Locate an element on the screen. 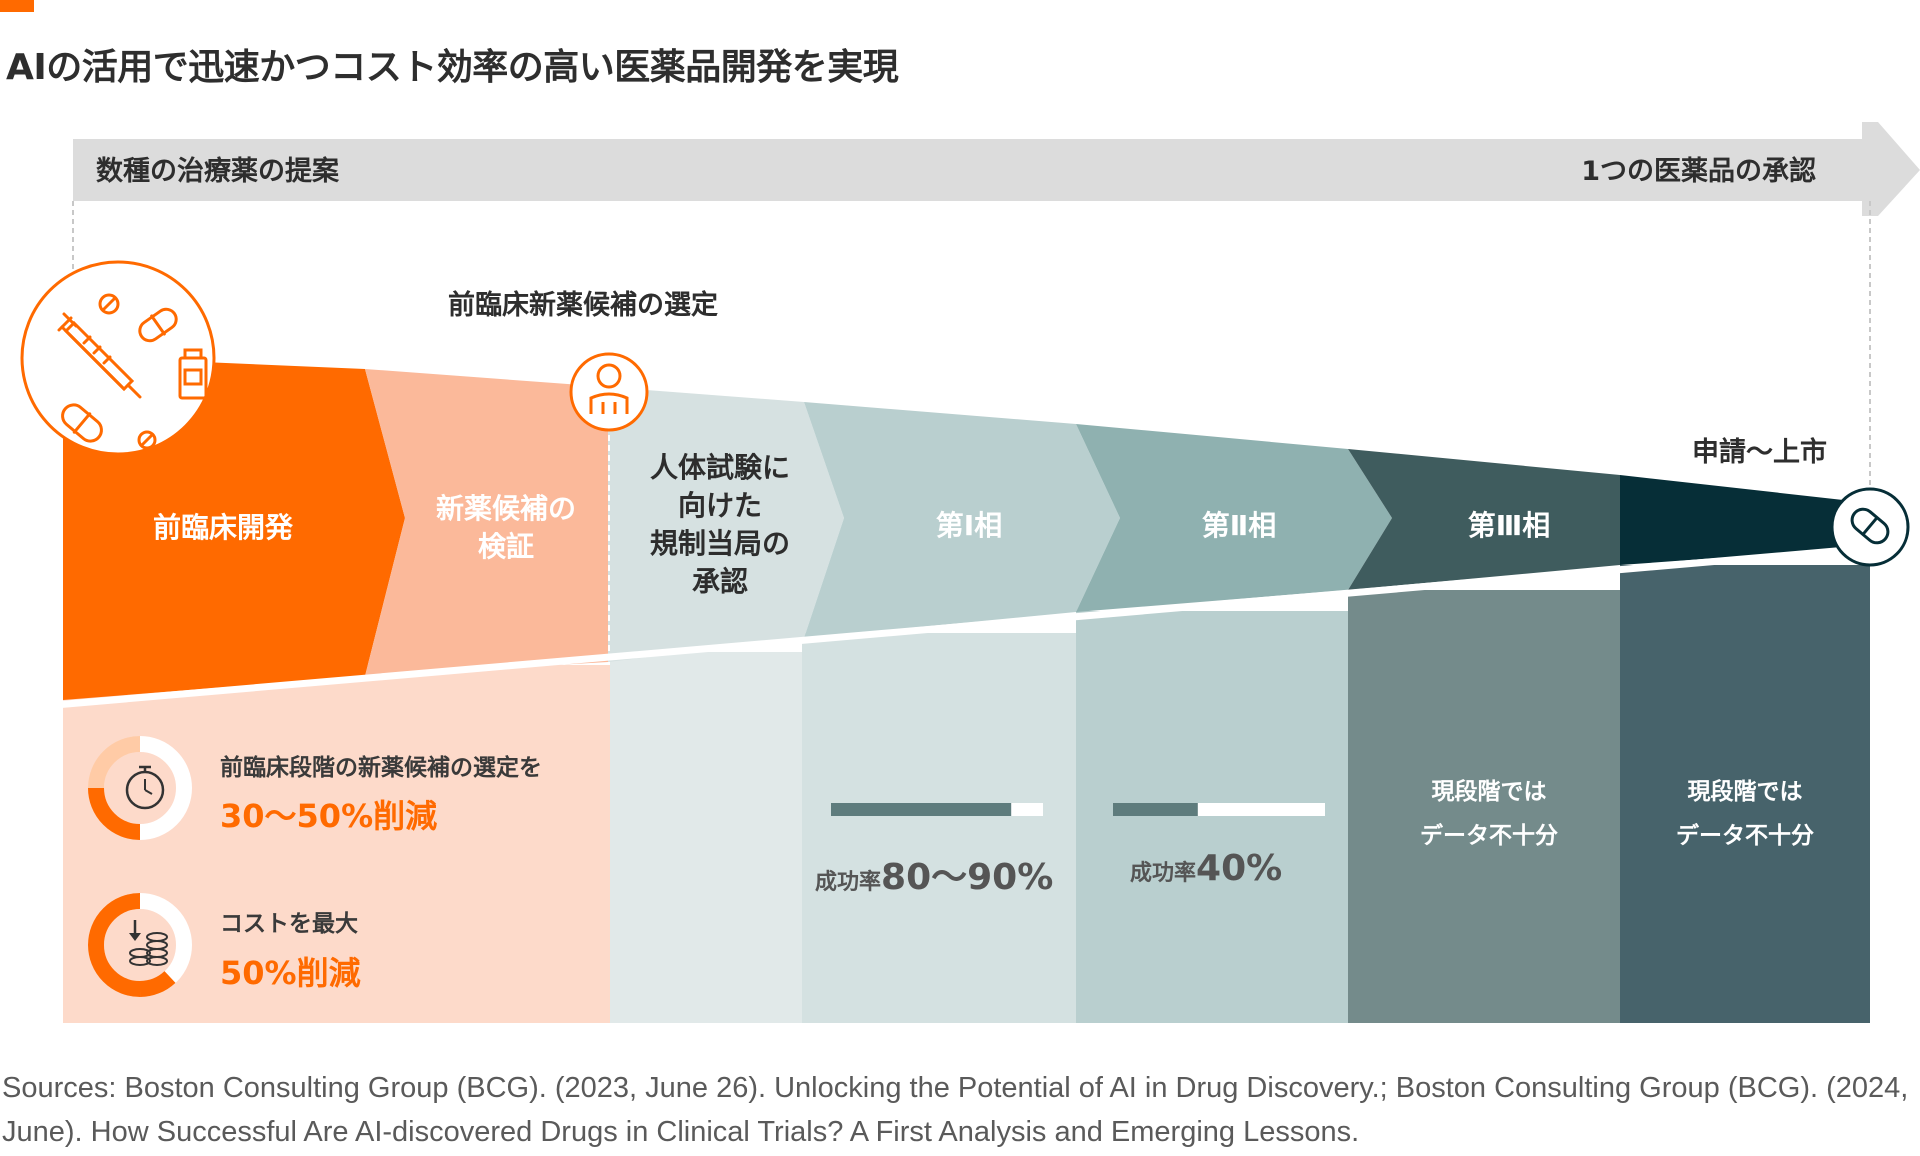 This screenshot has height=1156, width=1920. stage-preclinical: 前臨床開発 is located at coordinates (222, 527).